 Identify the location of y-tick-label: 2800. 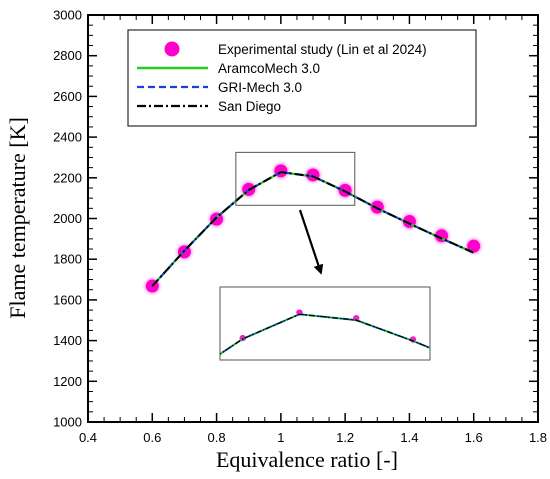
(67, 55).